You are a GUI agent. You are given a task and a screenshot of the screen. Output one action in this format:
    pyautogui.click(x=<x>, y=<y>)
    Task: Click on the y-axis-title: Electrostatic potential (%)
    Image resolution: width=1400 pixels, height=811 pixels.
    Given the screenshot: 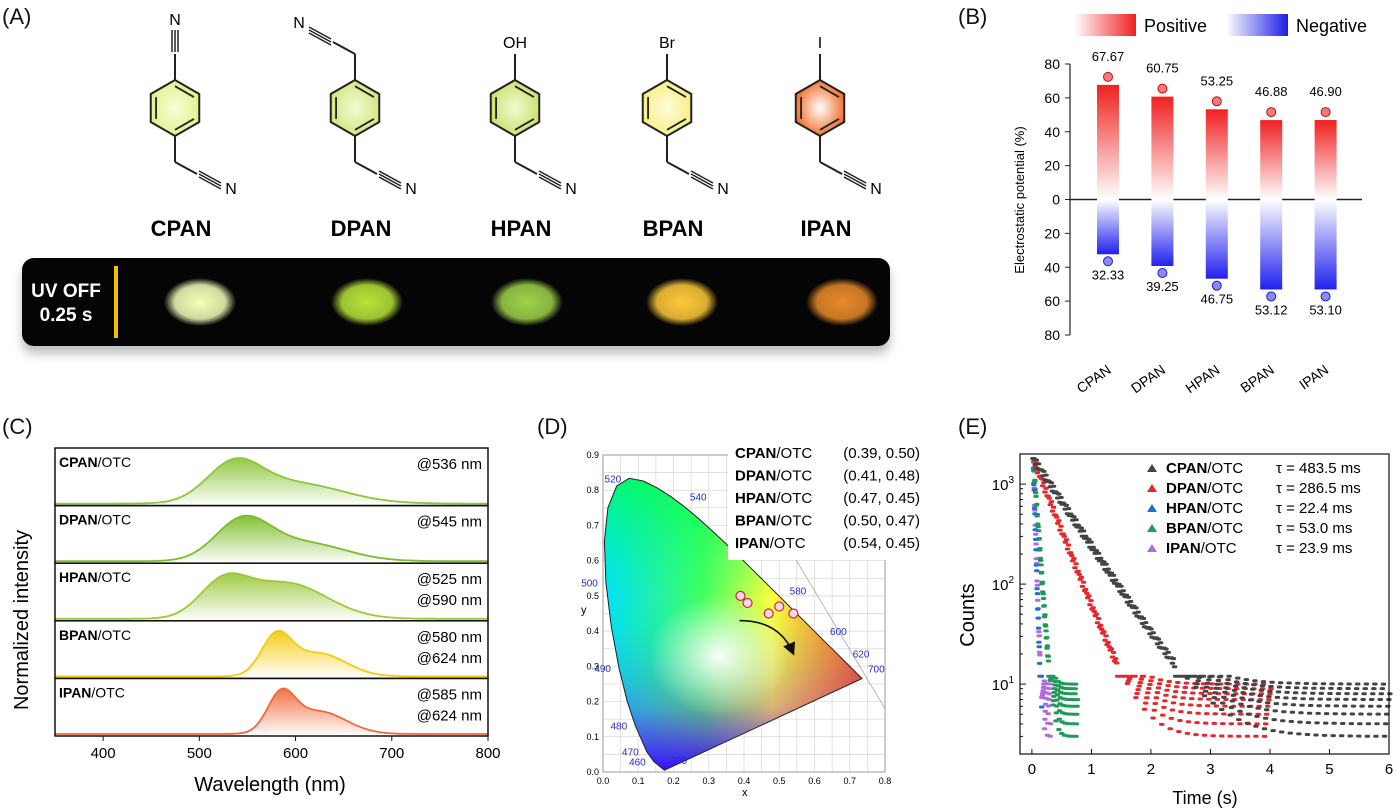 What is the action you would take?
    pyautogui.click(x=1019, y=199)
    